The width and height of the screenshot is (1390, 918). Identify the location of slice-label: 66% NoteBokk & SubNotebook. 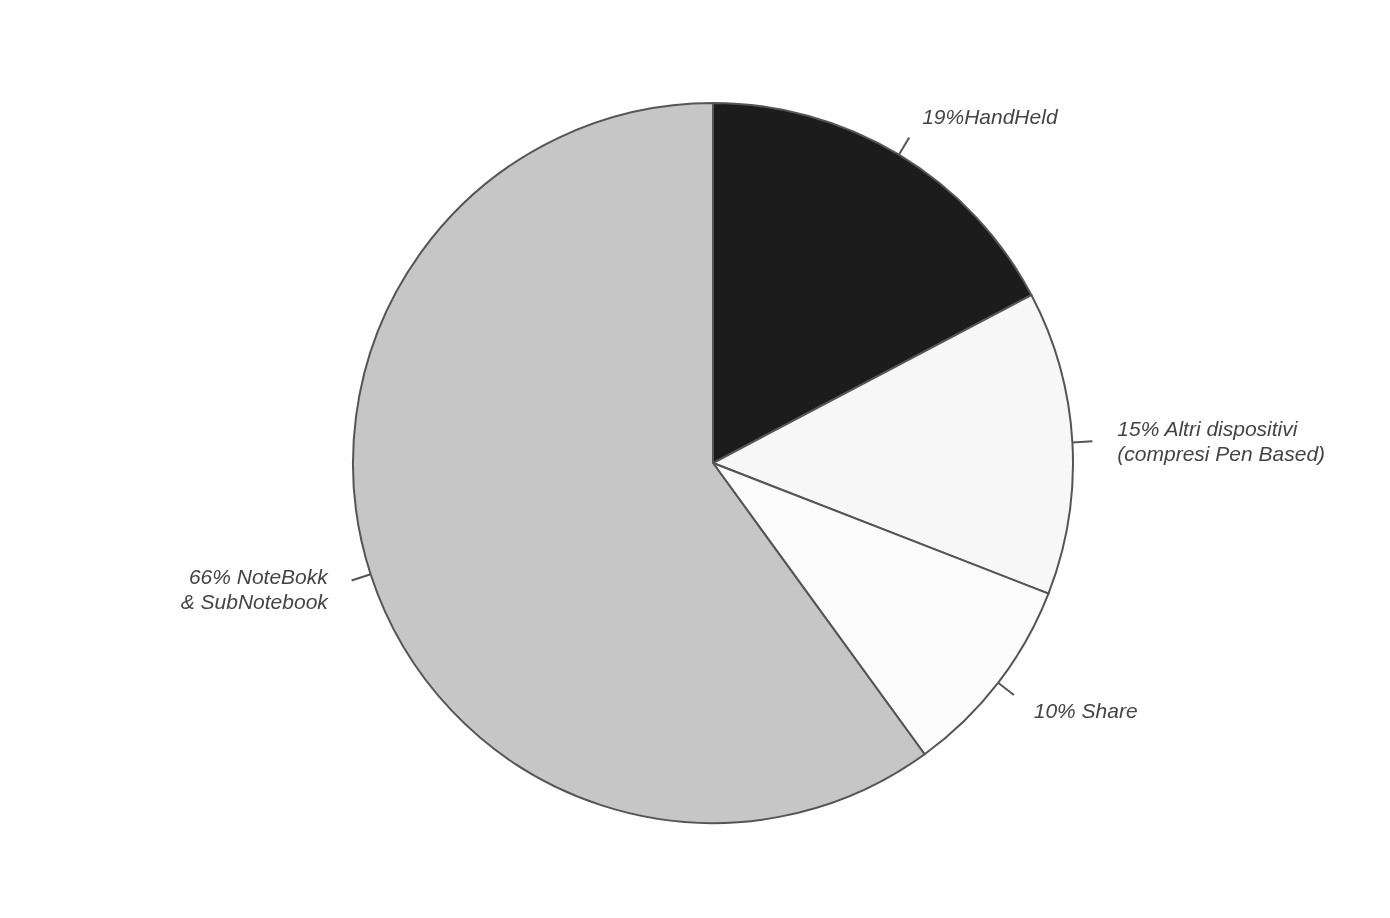
(255, 588).